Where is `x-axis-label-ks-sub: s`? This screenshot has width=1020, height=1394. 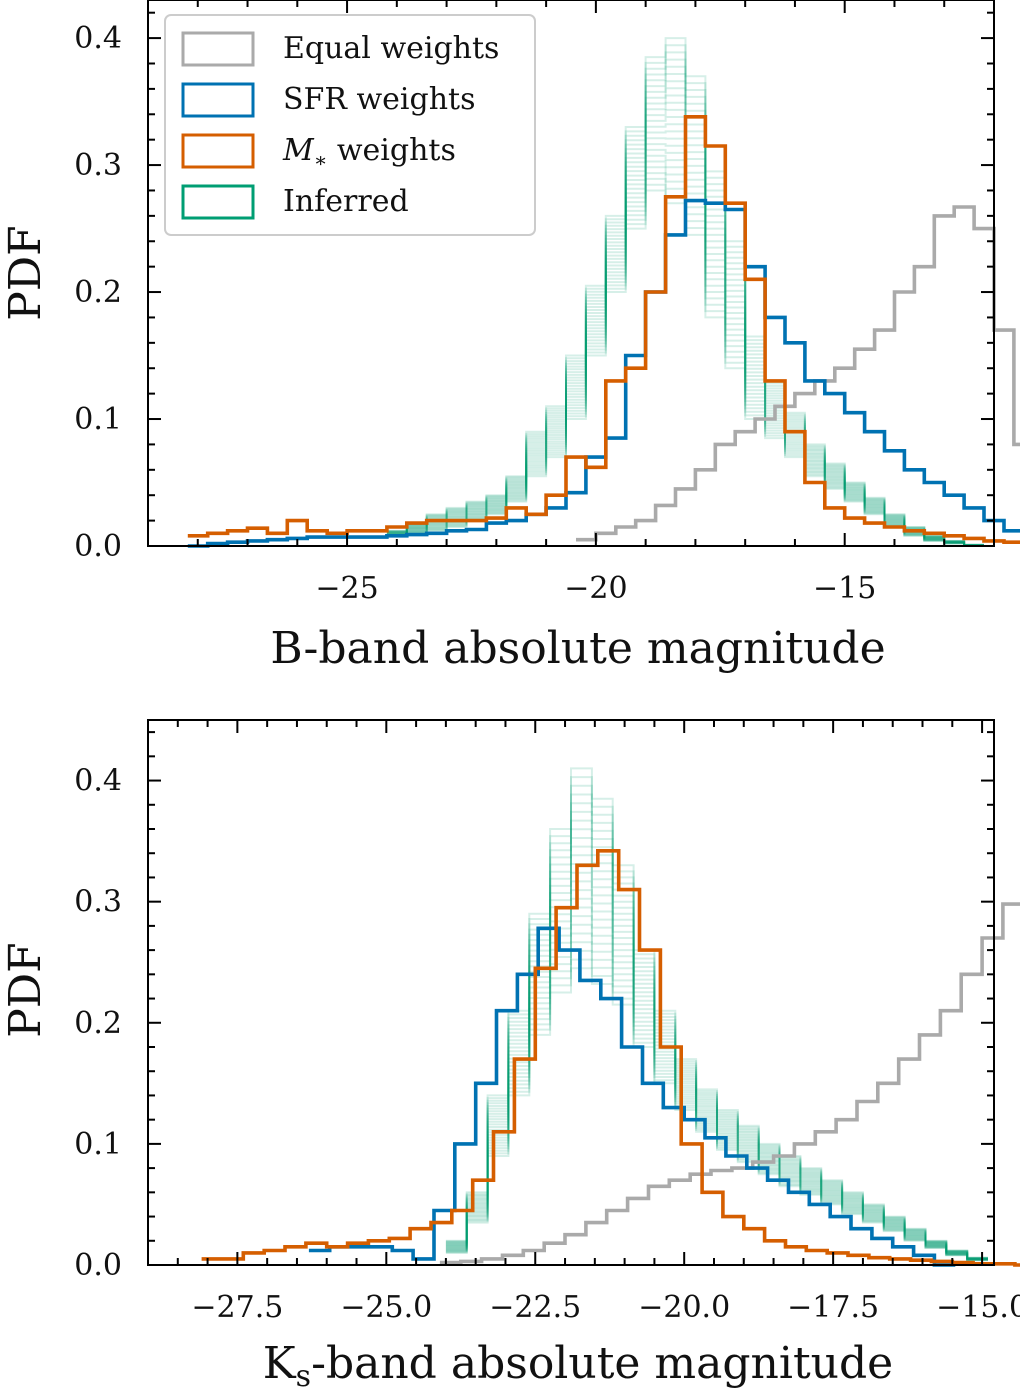 x-axis-label-ks-sub: s is located at coordinates (303, 1376).